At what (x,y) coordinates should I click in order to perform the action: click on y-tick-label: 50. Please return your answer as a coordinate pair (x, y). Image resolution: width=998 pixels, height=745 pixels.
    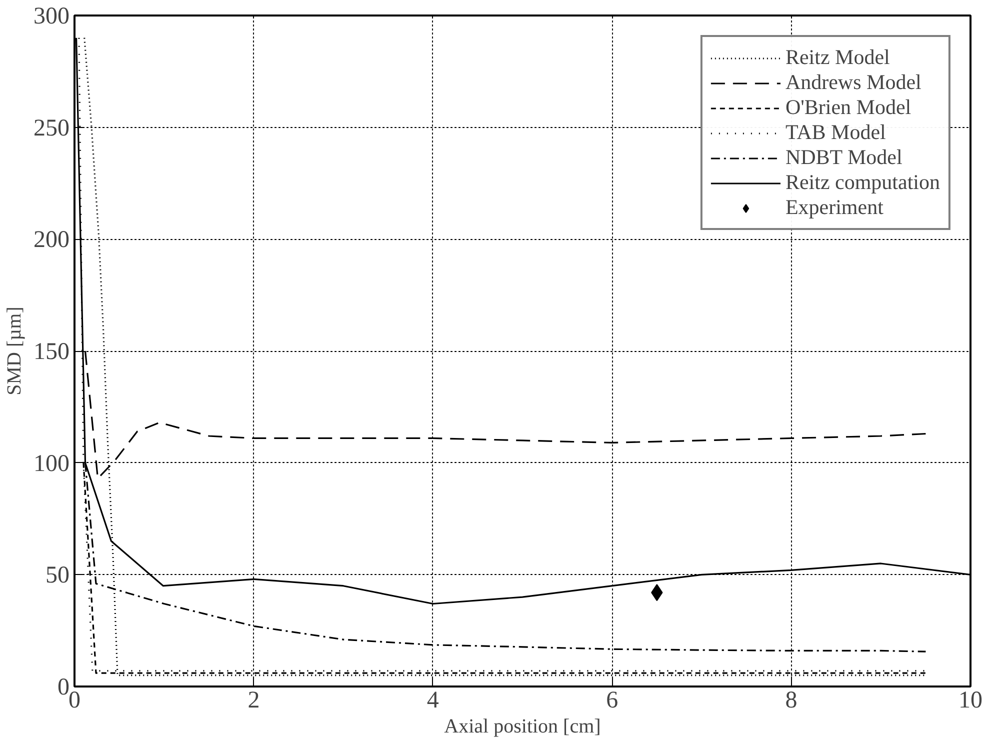
    Looking at the image, I should click on (58, 575).